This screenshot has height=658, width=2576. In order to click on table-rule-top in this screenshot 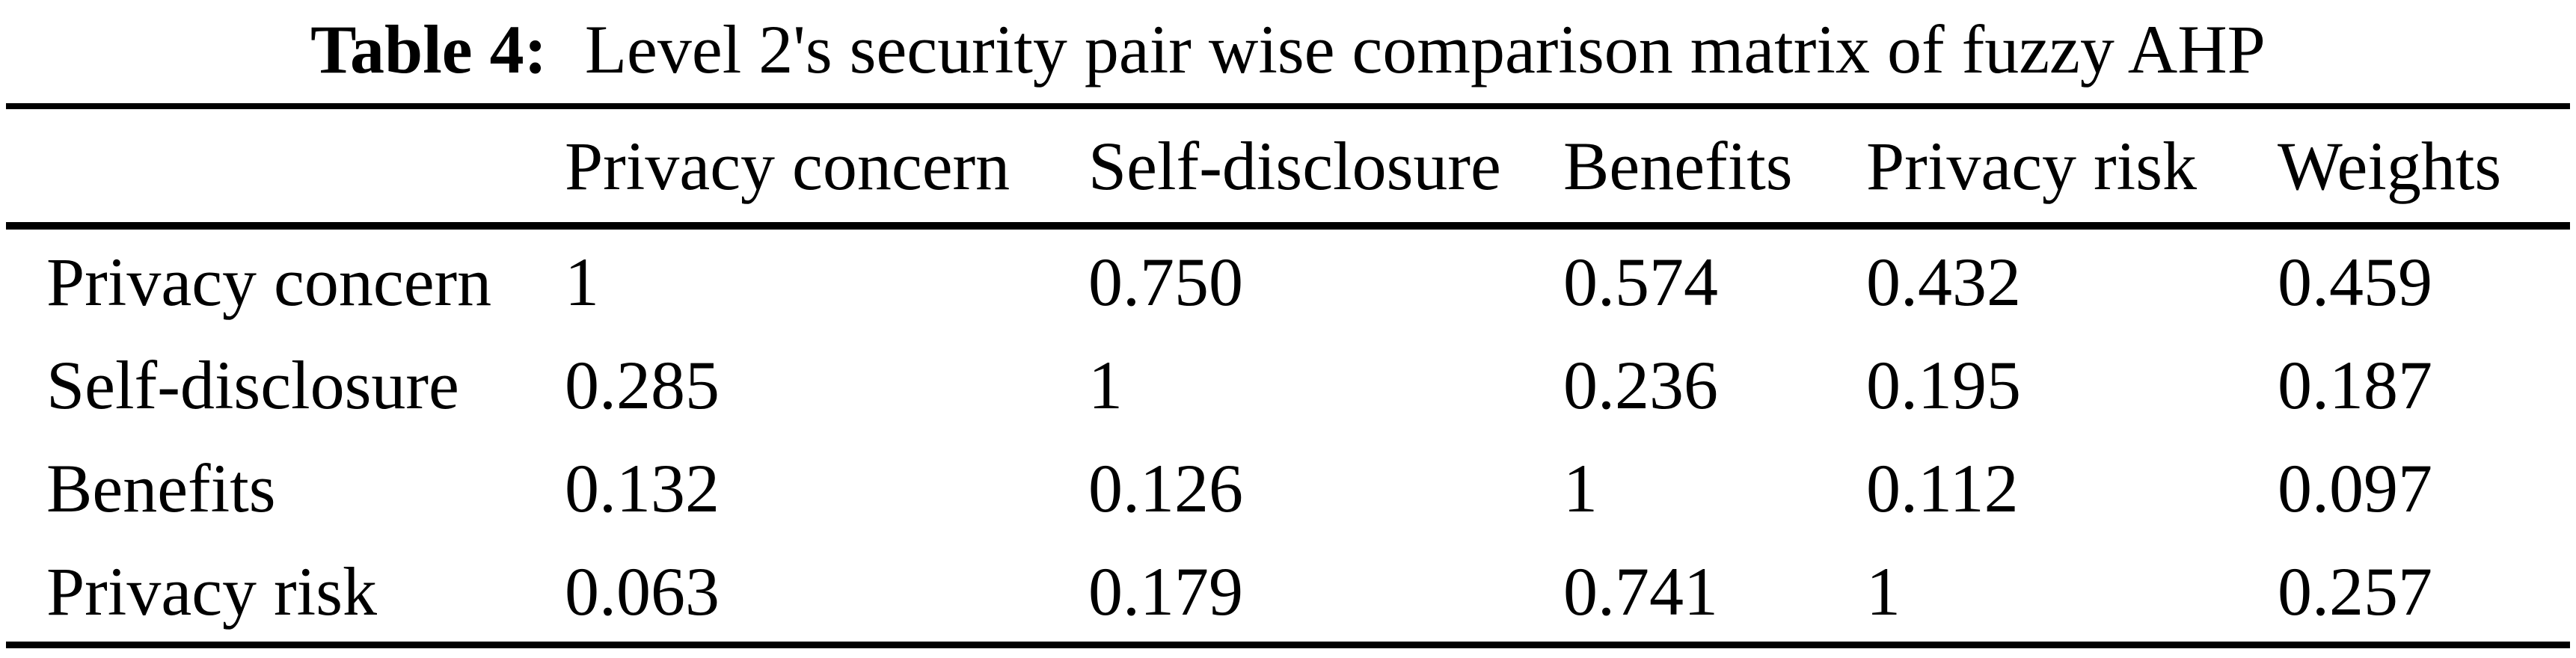, I will do `click(1288, 106)`.